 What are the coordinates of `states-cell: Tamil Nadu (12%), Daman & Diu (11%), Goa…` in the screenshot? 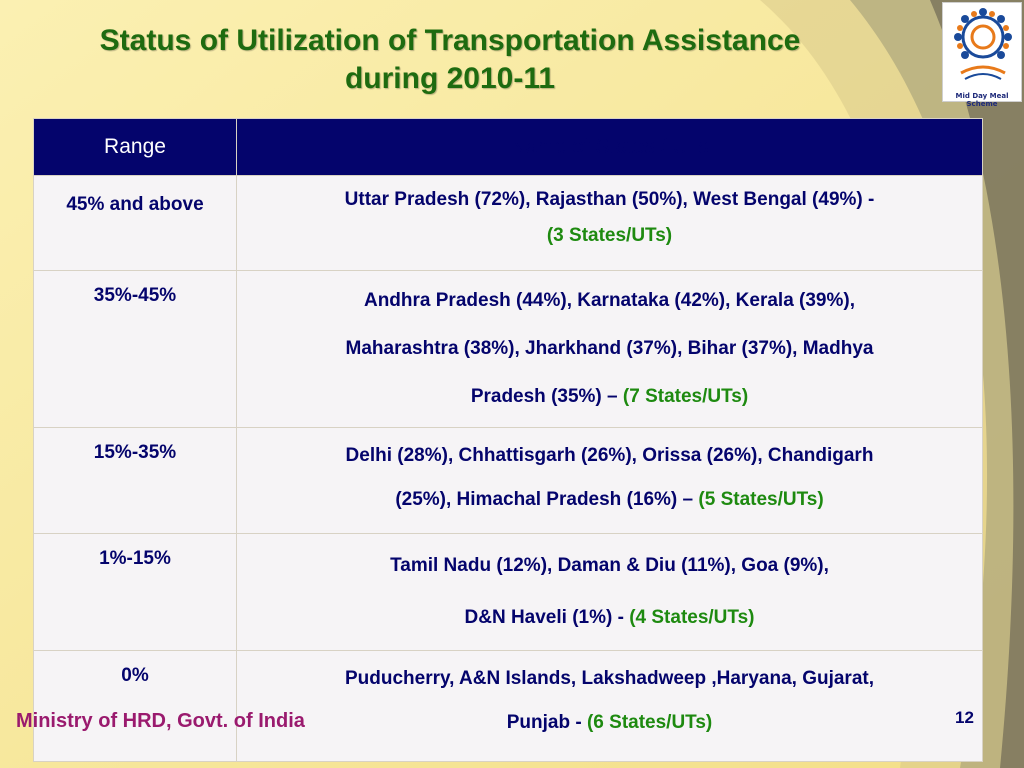 It's located at (609, 592).